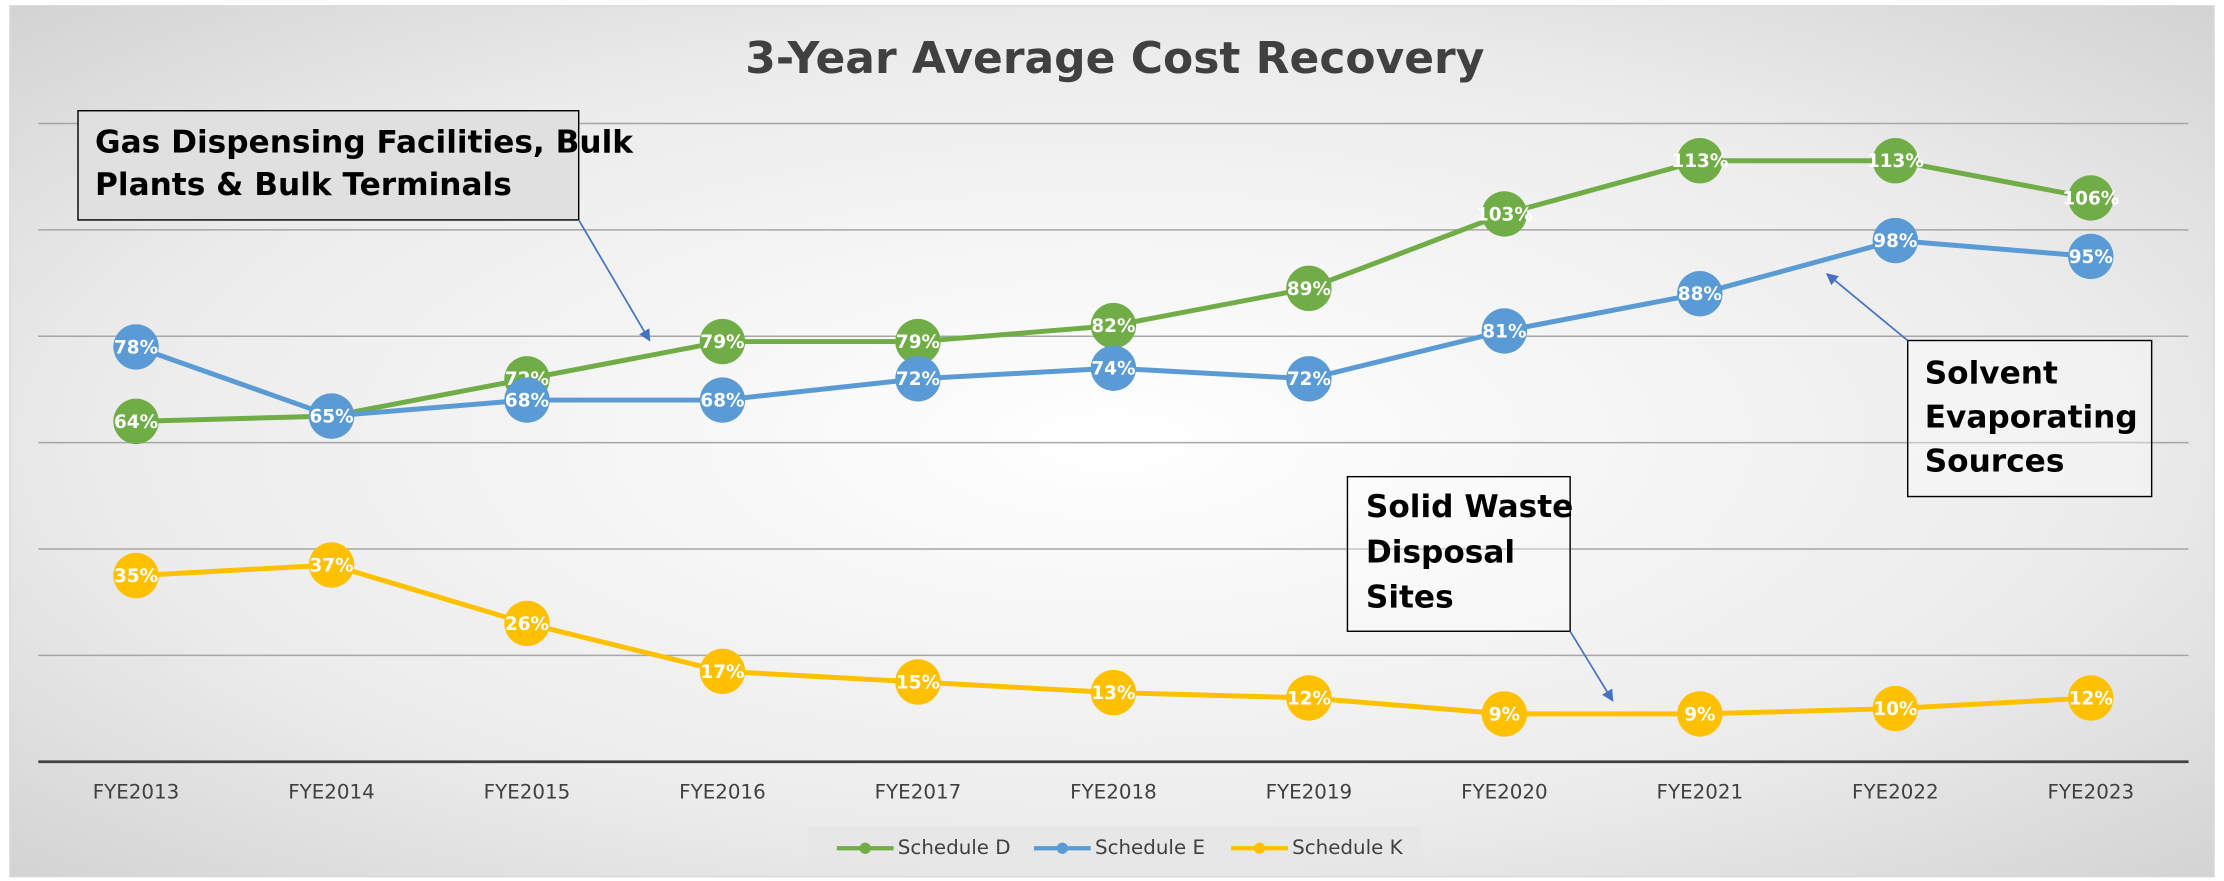 The width and height of the screenshot is (2224, 881). Describe the element at coordinates (331, 791) in the screenshot. I see `x-tick-label: FYE2014` at that location.